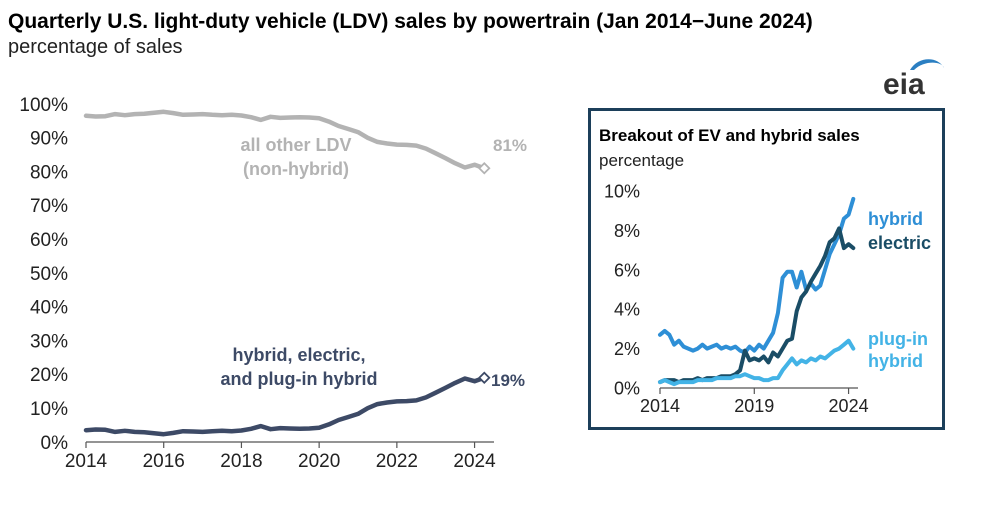 This screenshot has width=995, height=530. I want to click on x-tick-label: 2016, so click(164, 461).